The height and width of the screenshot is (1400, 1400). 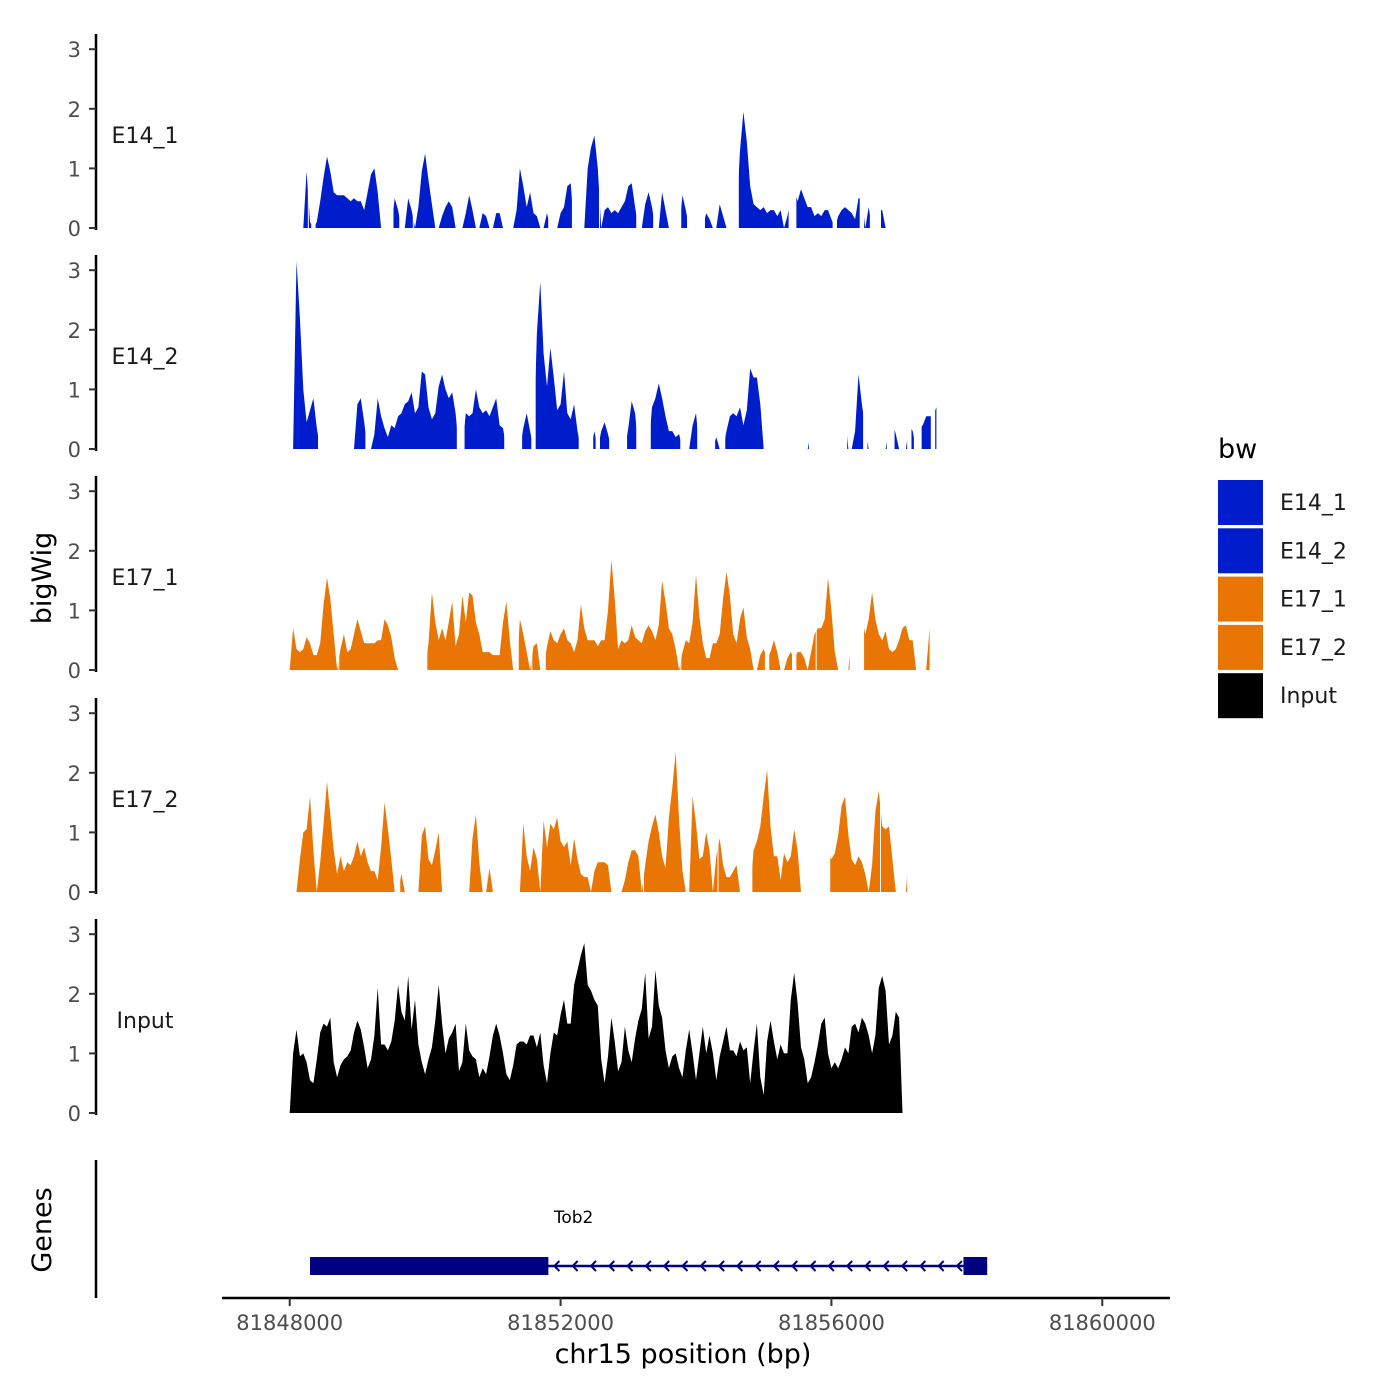 What do you see at coordinates (1277, 696) in the screenshot?
I see `legend-entry-Input: Input` at bounding box center [1277, 696].